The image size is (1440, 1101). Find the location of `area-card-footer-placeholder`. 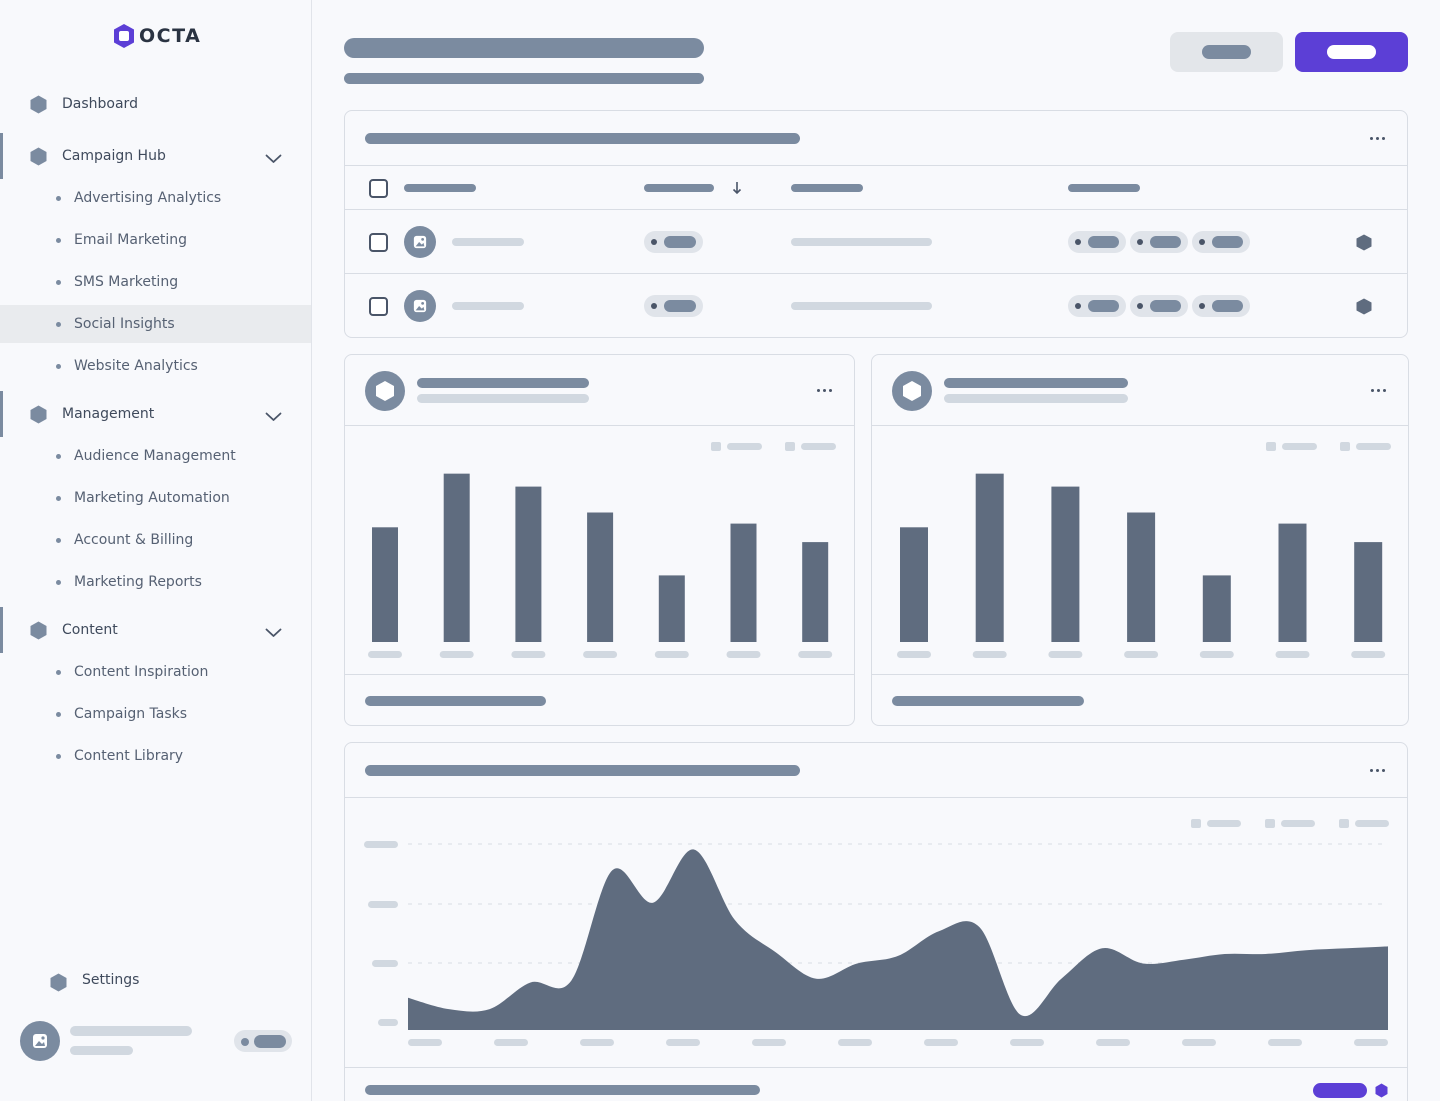

area-card-footer-placeholder is located at coordinates (562, 1090).